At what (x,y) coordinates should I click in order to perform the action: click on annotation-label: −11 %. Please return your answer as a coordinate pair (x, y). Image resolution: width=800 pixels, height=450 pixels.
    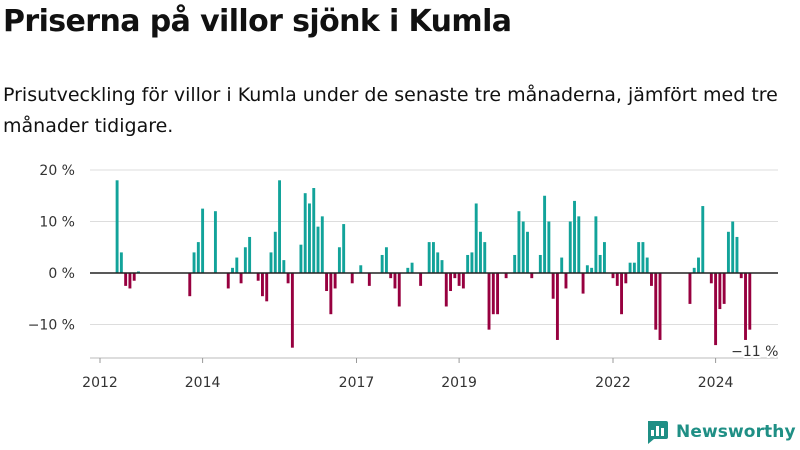
    Looking at the image, I should click on (754, 352).